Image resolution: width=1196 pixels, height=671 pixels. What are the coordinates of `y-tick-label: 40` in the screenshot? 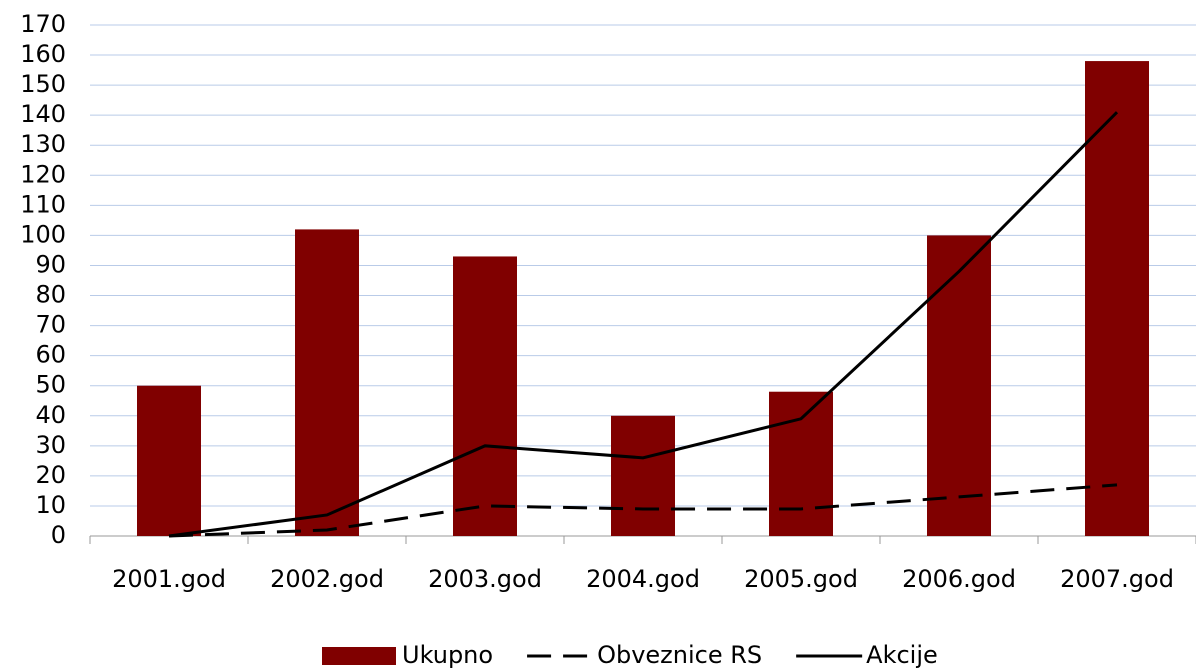 It's located at (50, 415).